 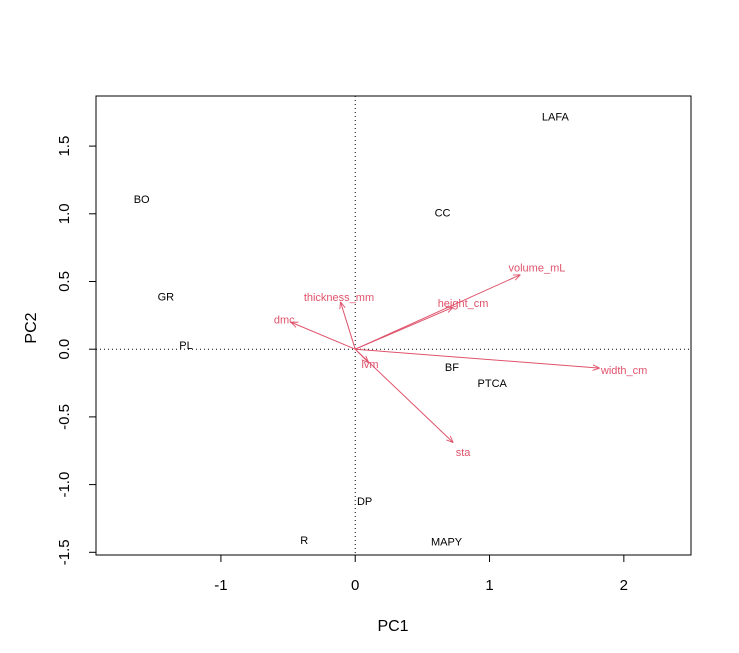 What do you see at coordinates (355, 585) in the screenshot?
I see `x-tick-label: 0` at bounding box center [355, 585].